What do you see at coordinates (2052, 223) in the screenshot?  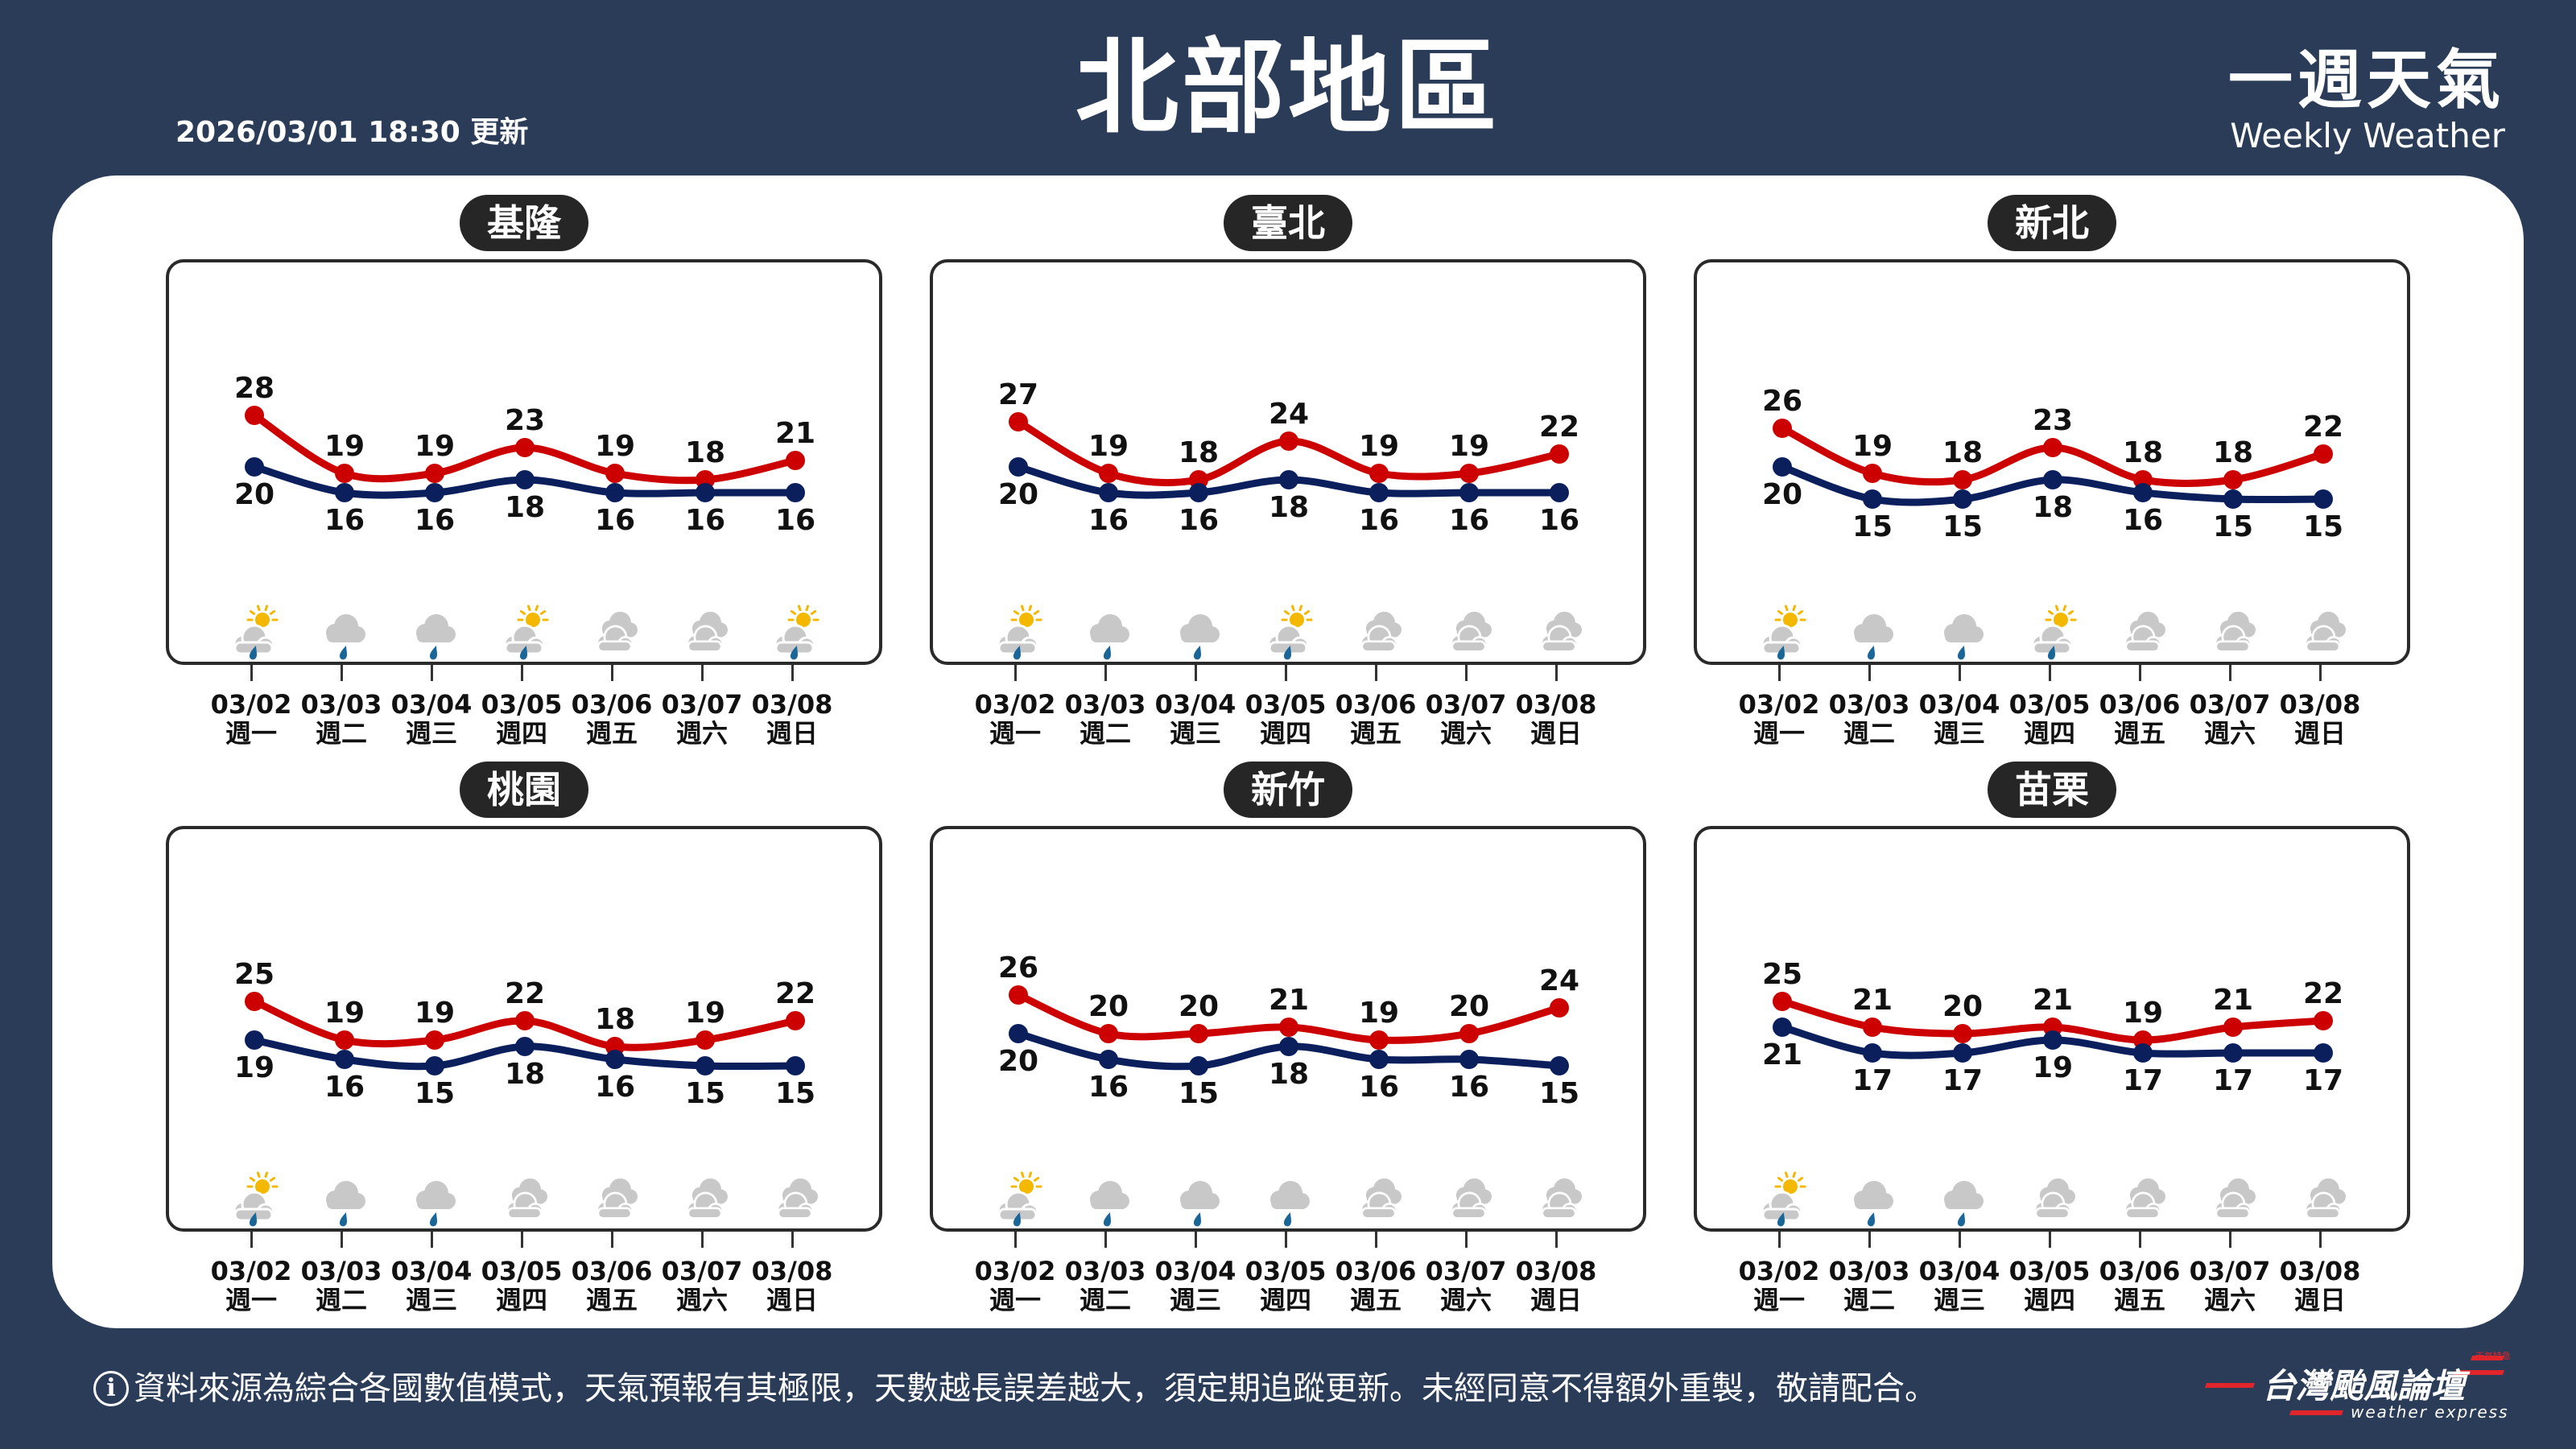 I see `region-name: 新北` at bounding box center [2052, 223].